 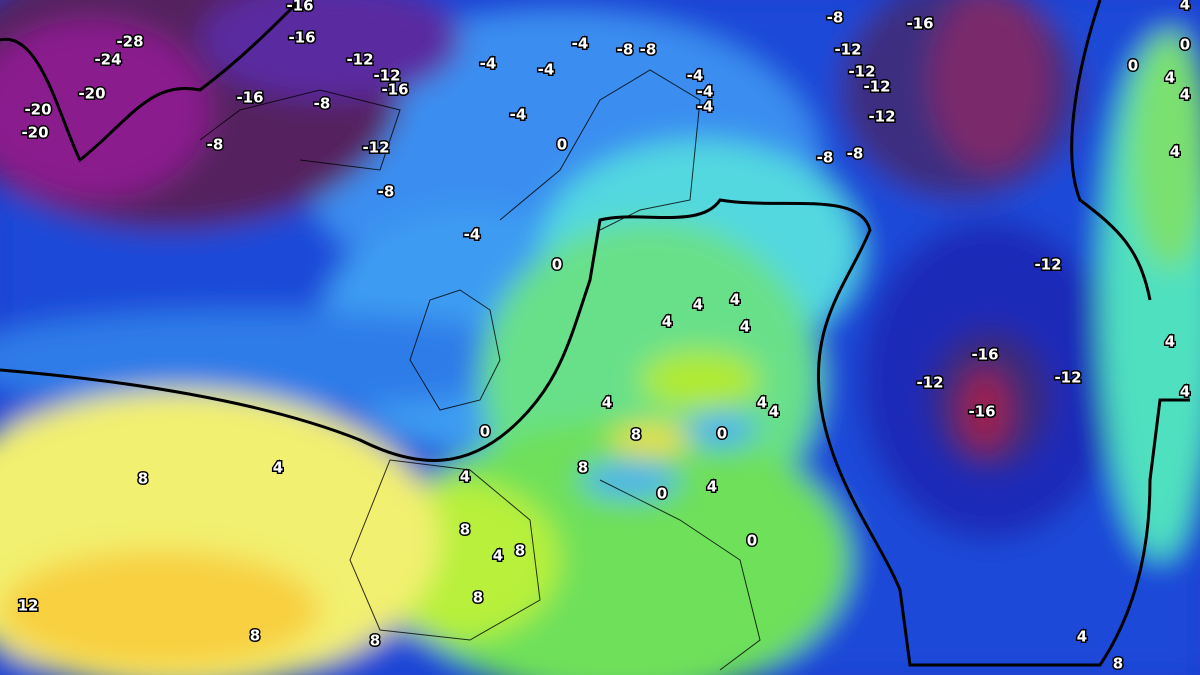 I want to click on temperature-label: -28, so click(x=129, y=42).